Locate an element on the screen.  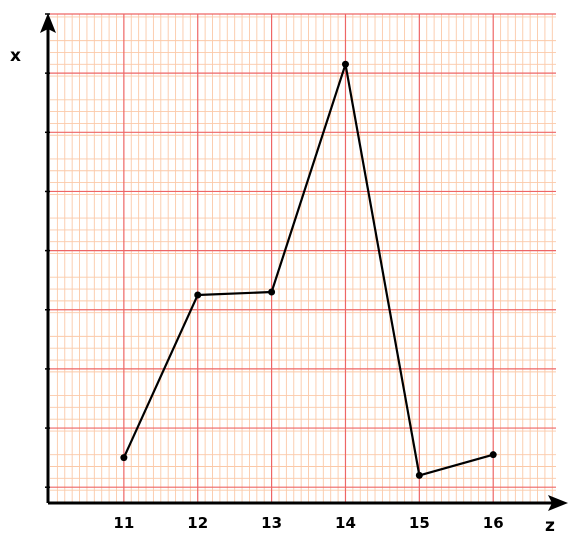
x-tick-label: 16 is located at coordinates (493, 523).